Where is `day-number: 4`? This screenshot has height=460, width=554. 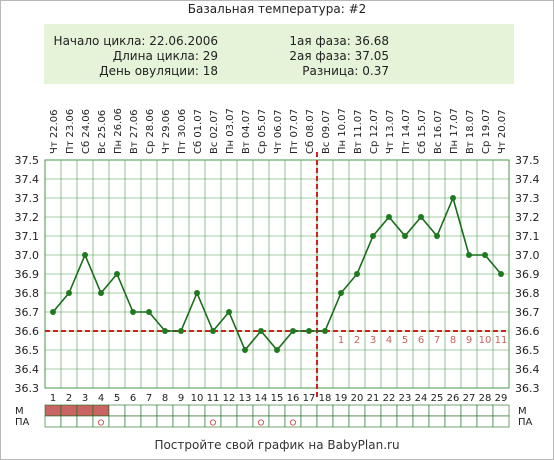
day-number: 4 is located at coordinates (101, 398).